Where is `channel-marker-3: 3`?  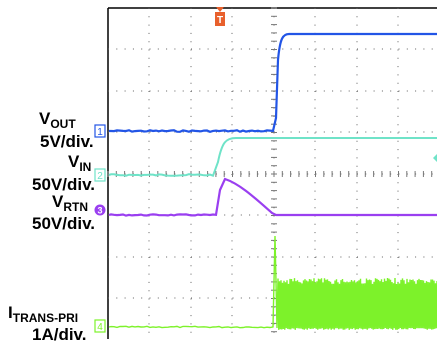
channel-marker-3: 3 is located at coordinates (100, 210).